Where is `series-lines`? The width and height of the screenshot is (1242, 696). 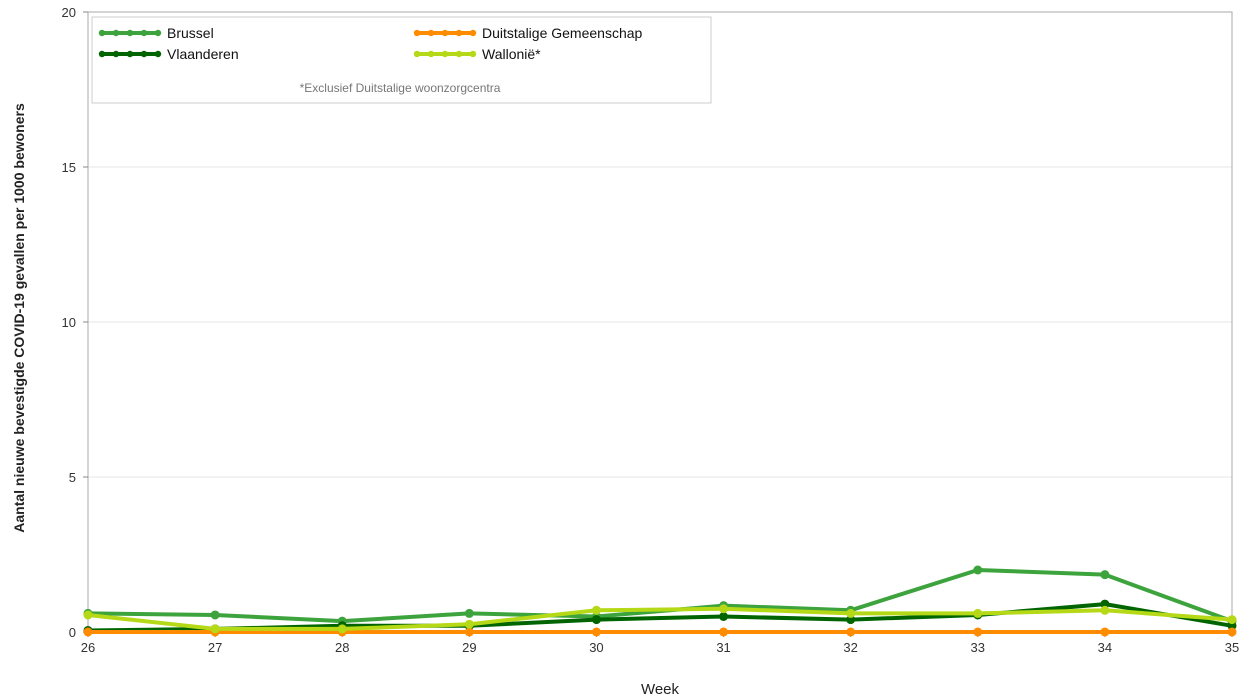 series-lines is located at coordinates (660, 601).